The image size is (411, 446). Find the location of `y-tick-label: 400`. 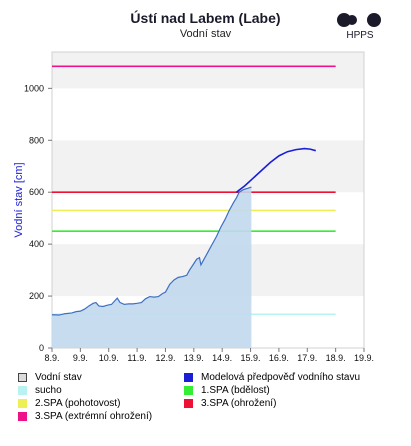

y-tick-label: 400 is located at coordinates (36, 244).